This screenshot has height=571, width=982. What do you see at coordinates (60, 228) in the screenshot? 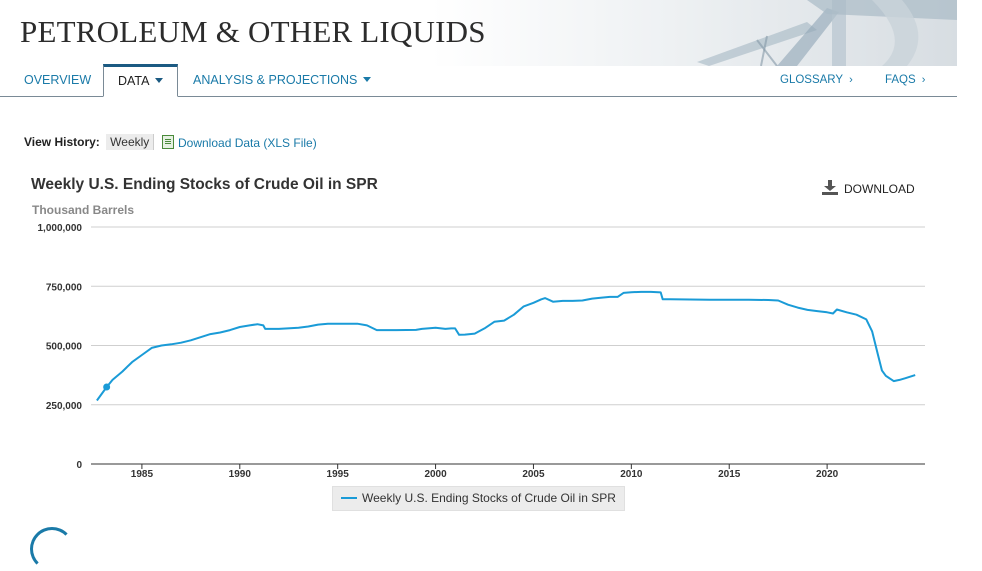
I see `y-tick-label: 1,000,000` at bounding box center [60, 228].